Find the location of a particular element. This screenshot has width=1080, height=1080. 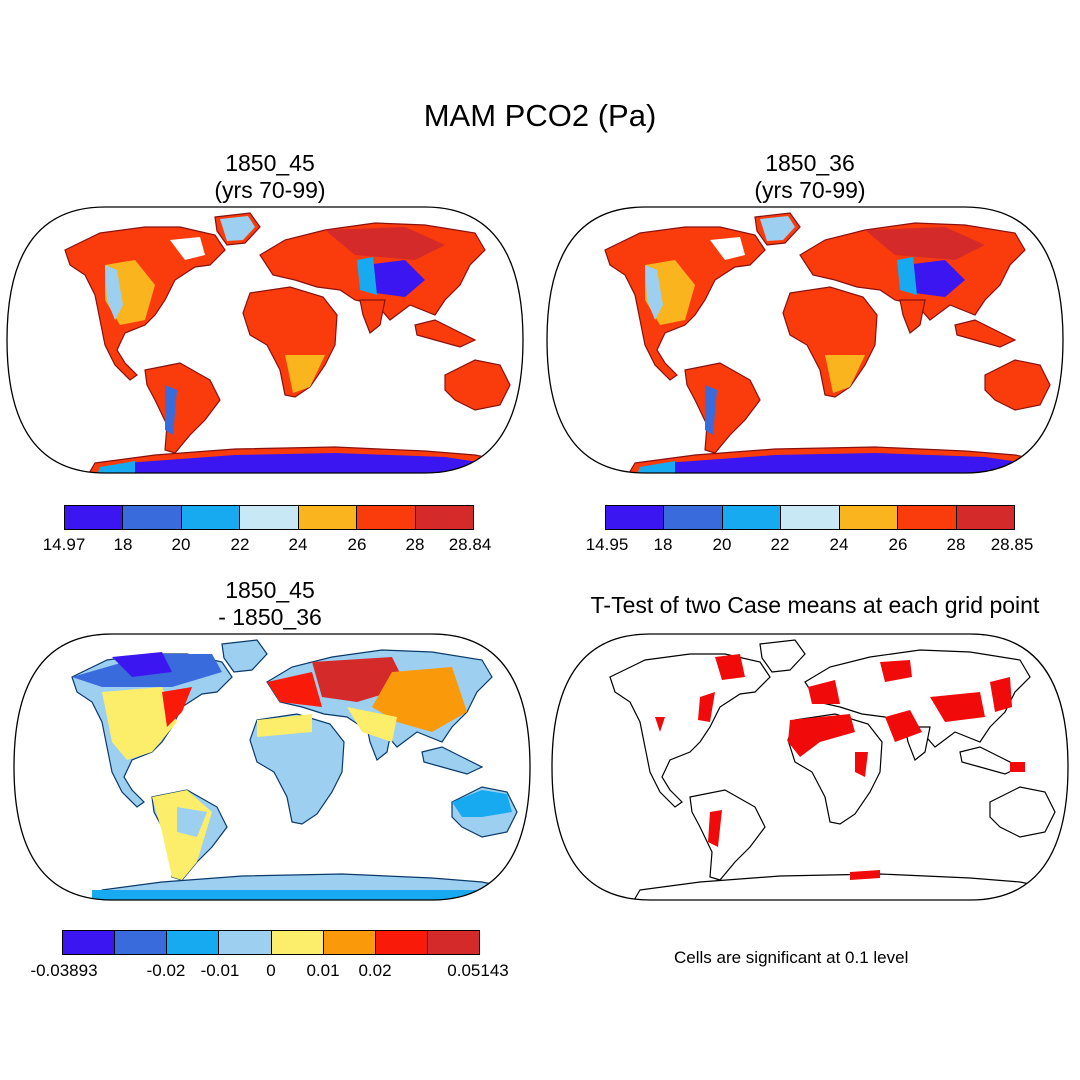

panel-3-frame is located at coordinates (272, 767).